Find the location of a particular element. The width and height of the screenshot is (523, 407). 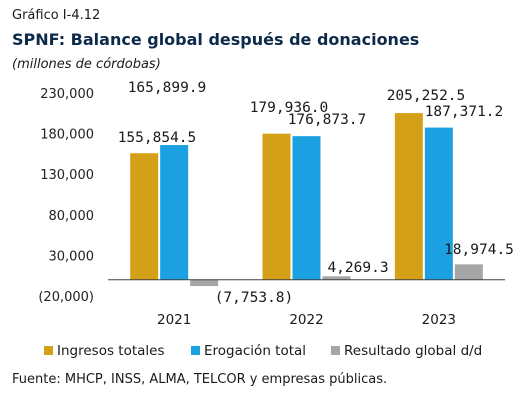

x-tick-label: 2021 is located at coordinates (174, 320).